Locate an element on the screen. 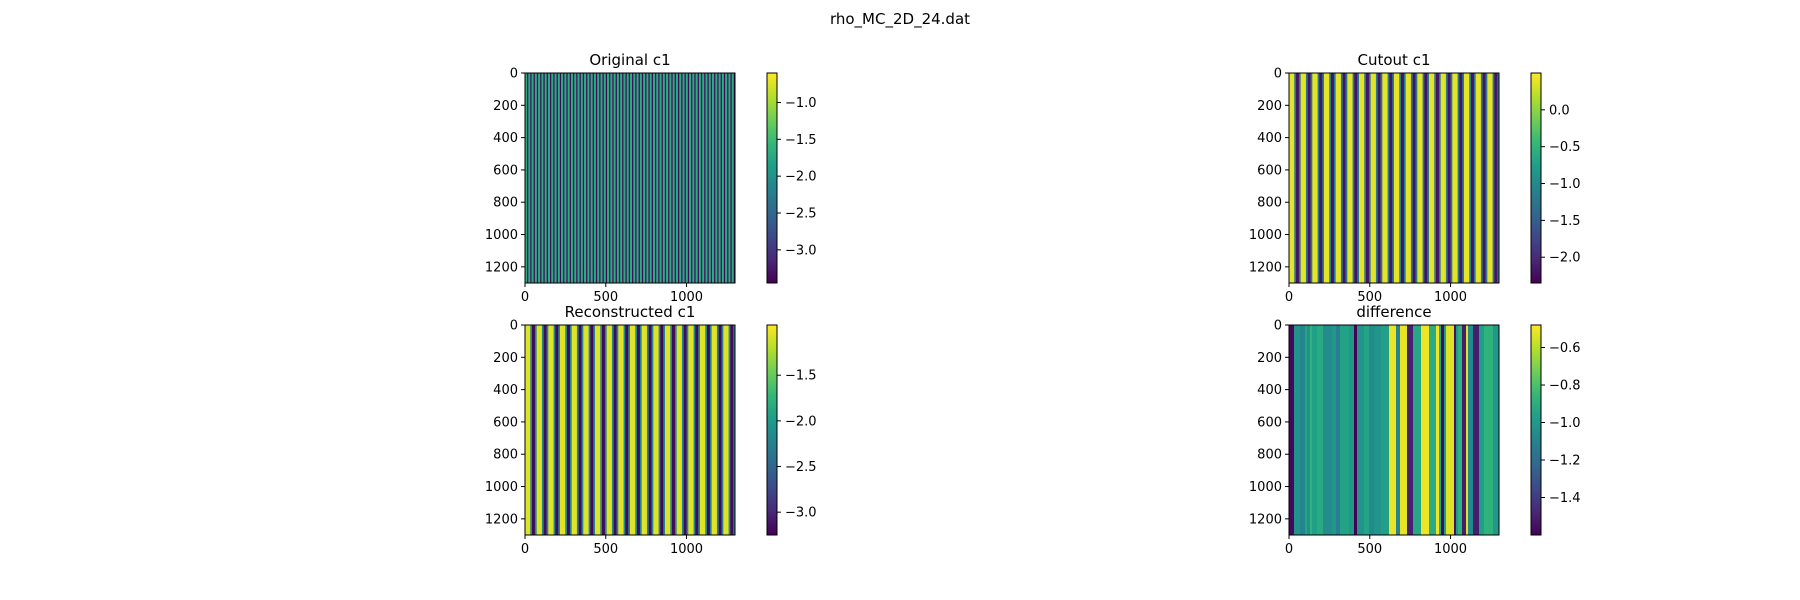  panel-title: Original c1 is located at coordinates (629, 60).